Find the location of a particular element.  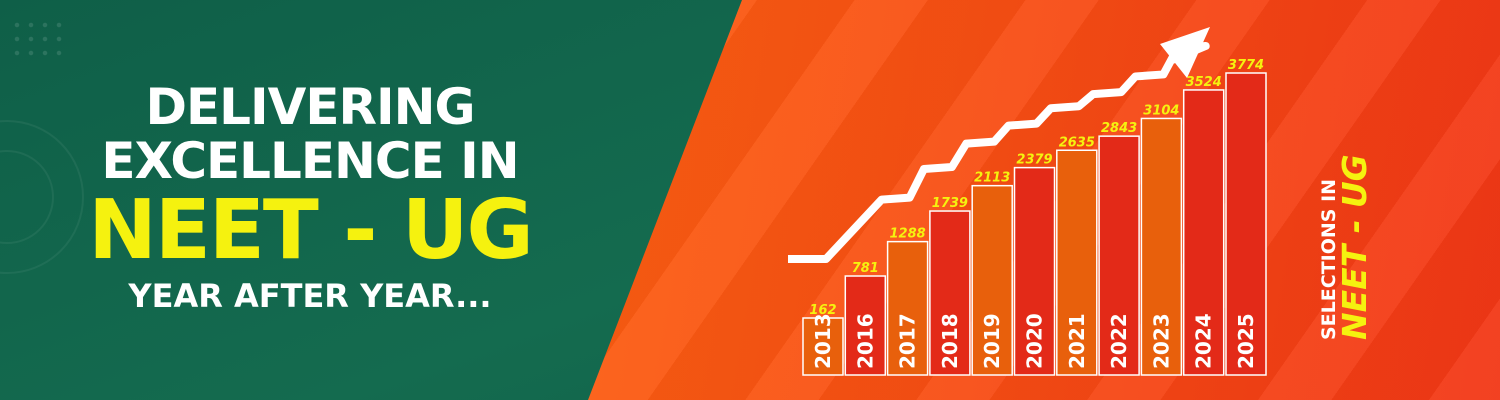

value-label-2013: 162 is located at coordinates (822, 310).